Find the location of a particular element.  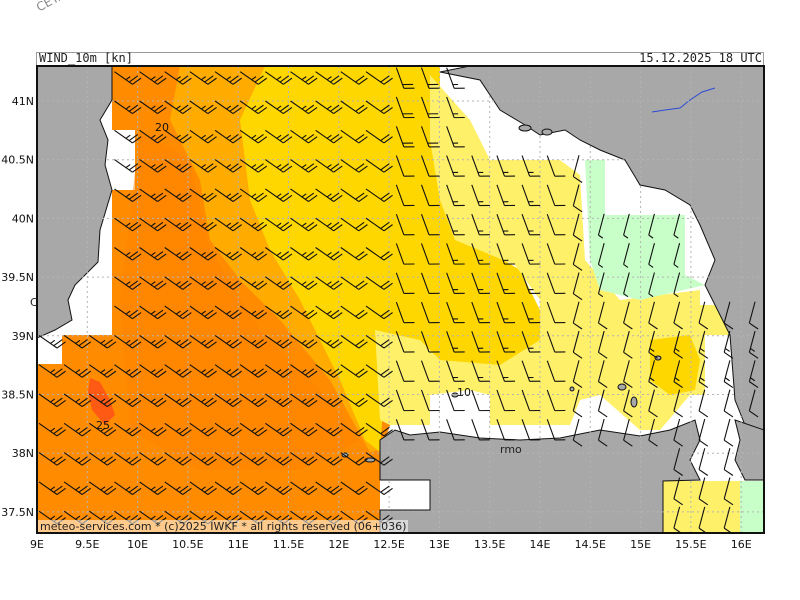

longitude-label: 16E is located at coordinates (741, 544).